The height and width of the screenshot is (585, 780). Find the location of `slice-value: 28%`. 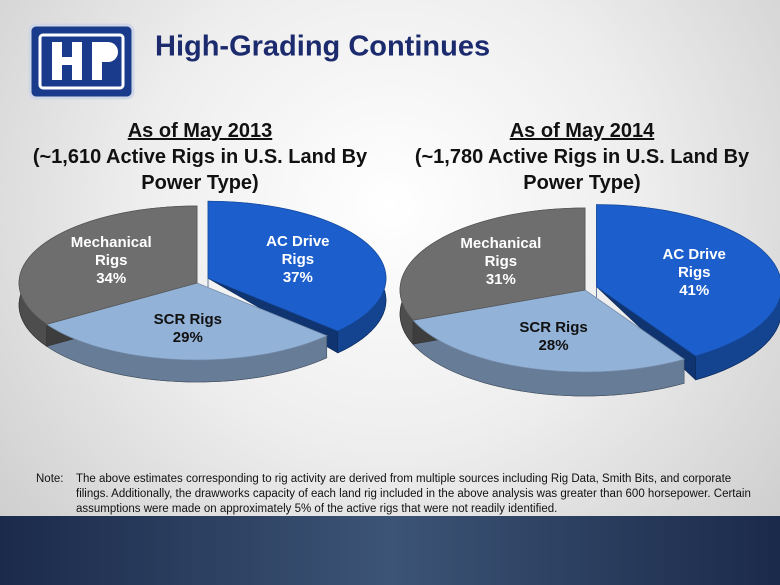

slice-value: 28% is located at coordinates (553, 345).